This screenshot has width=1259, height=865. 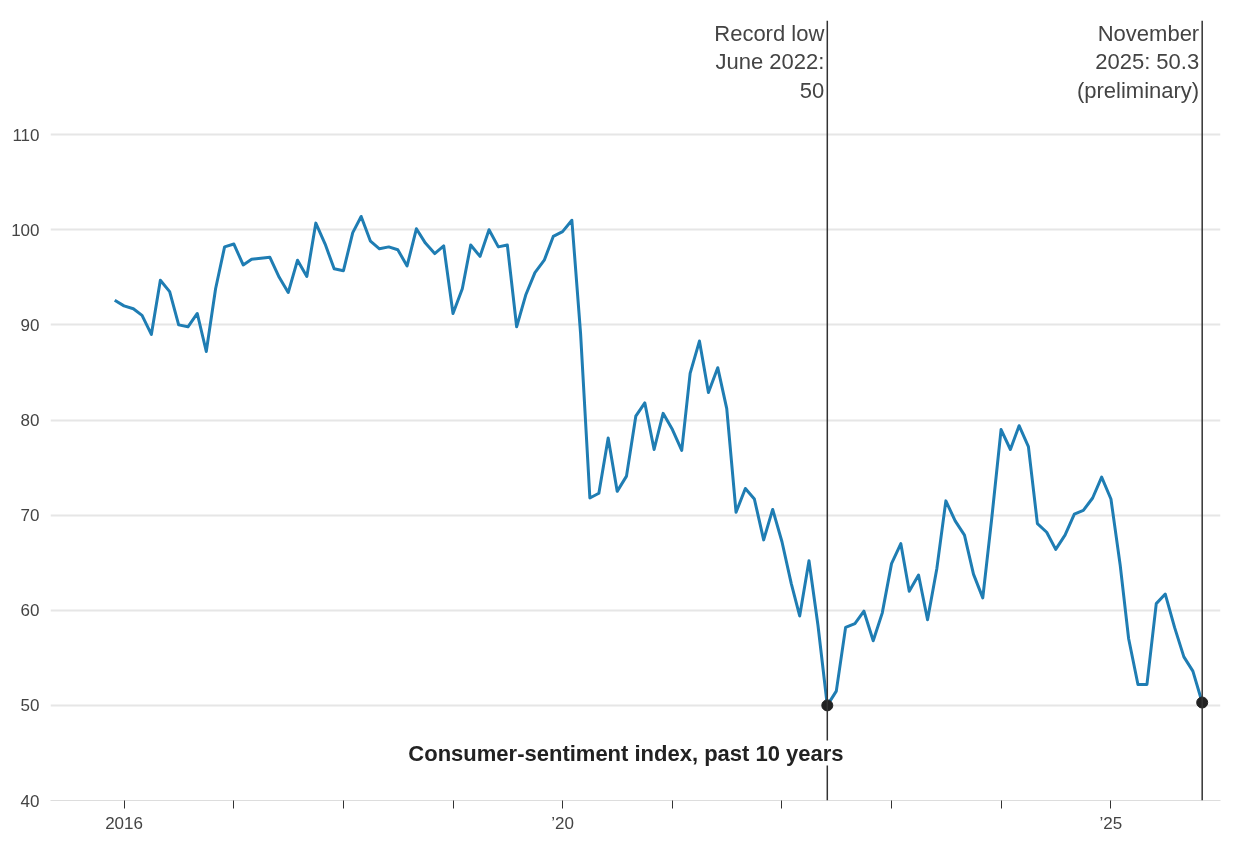 I want to click on x-tick-label: ’20, so click(x=562, y=823).